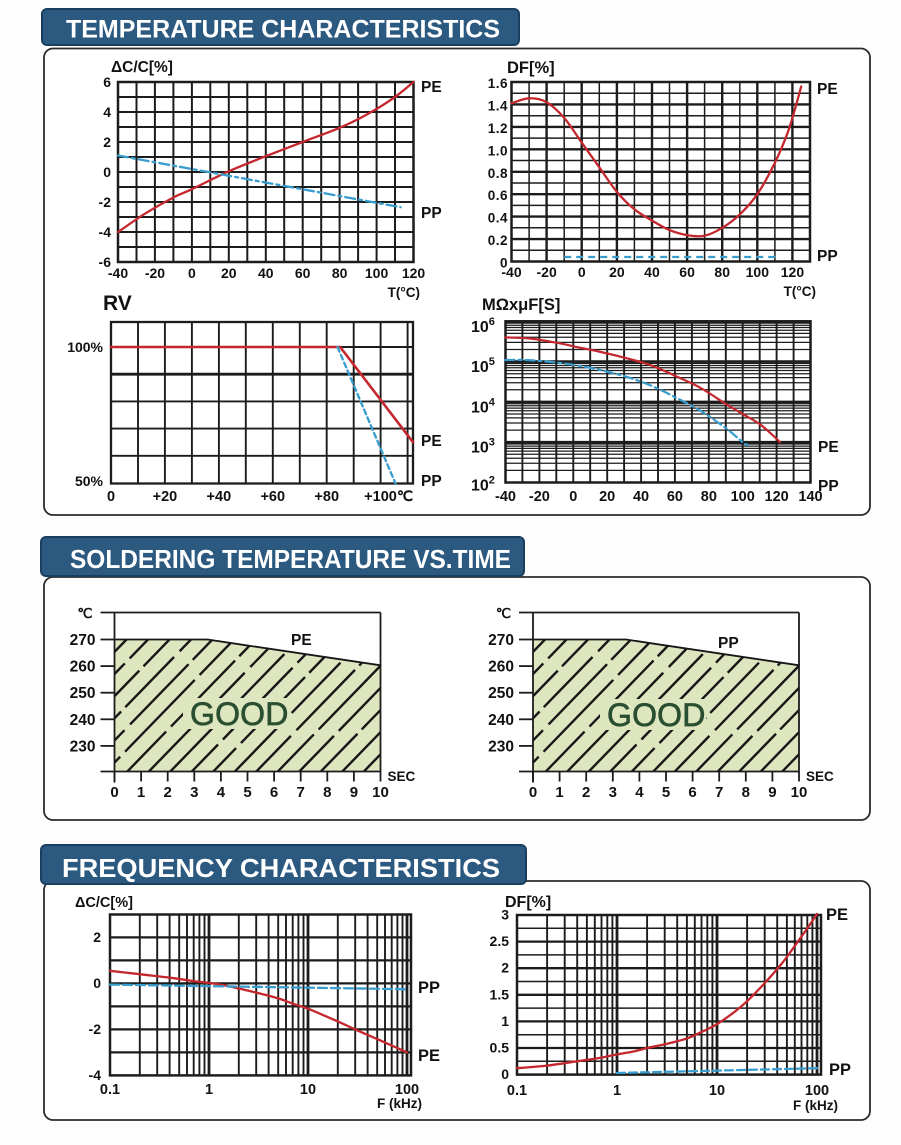  I want to click on svg-text: -2, so click(95, 1029).